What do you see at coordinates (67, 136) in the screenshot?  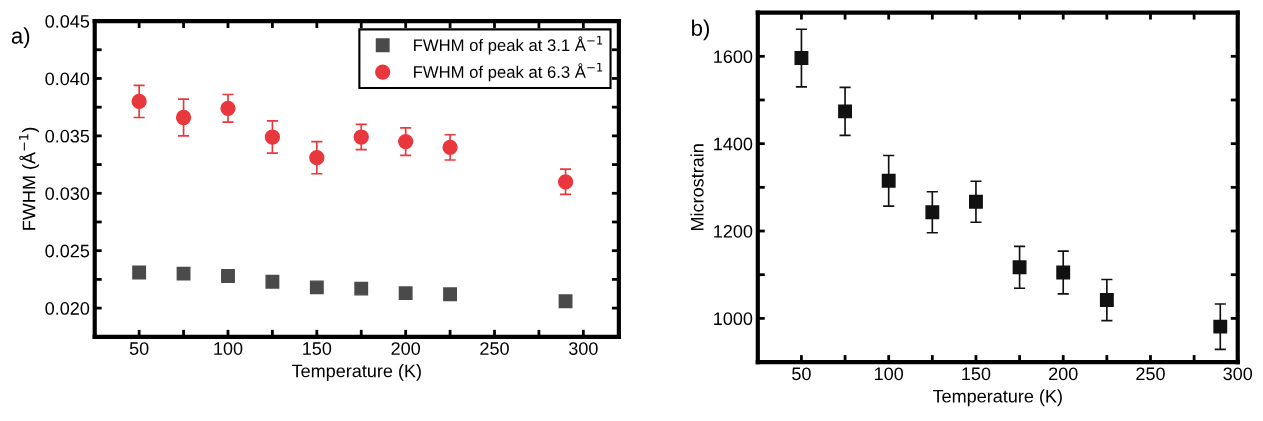 I see `y-tick-label: 0.035` at bounding box center [67, 136].